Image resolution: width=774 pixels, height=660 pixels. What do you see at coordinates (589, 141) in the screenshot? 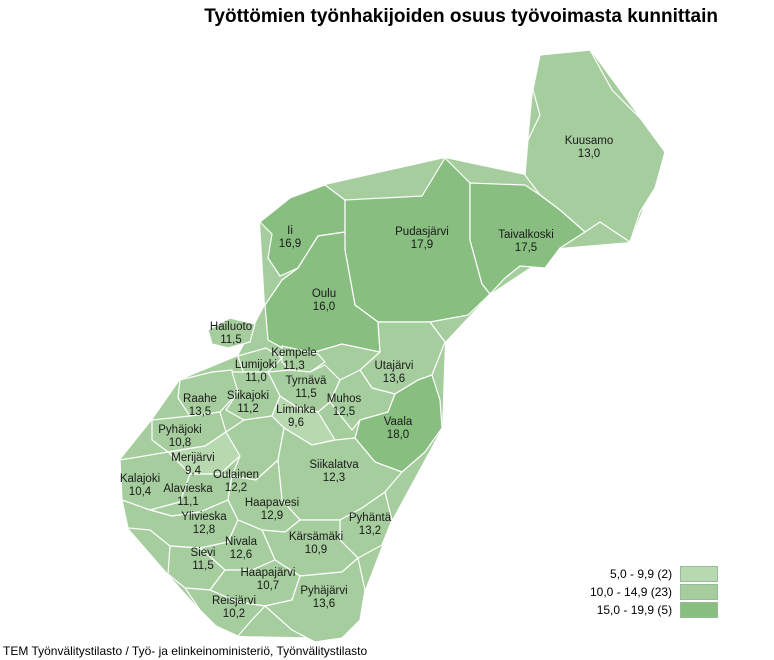
I see `label-name: Kuusamo` at bounding box center [589, 141].